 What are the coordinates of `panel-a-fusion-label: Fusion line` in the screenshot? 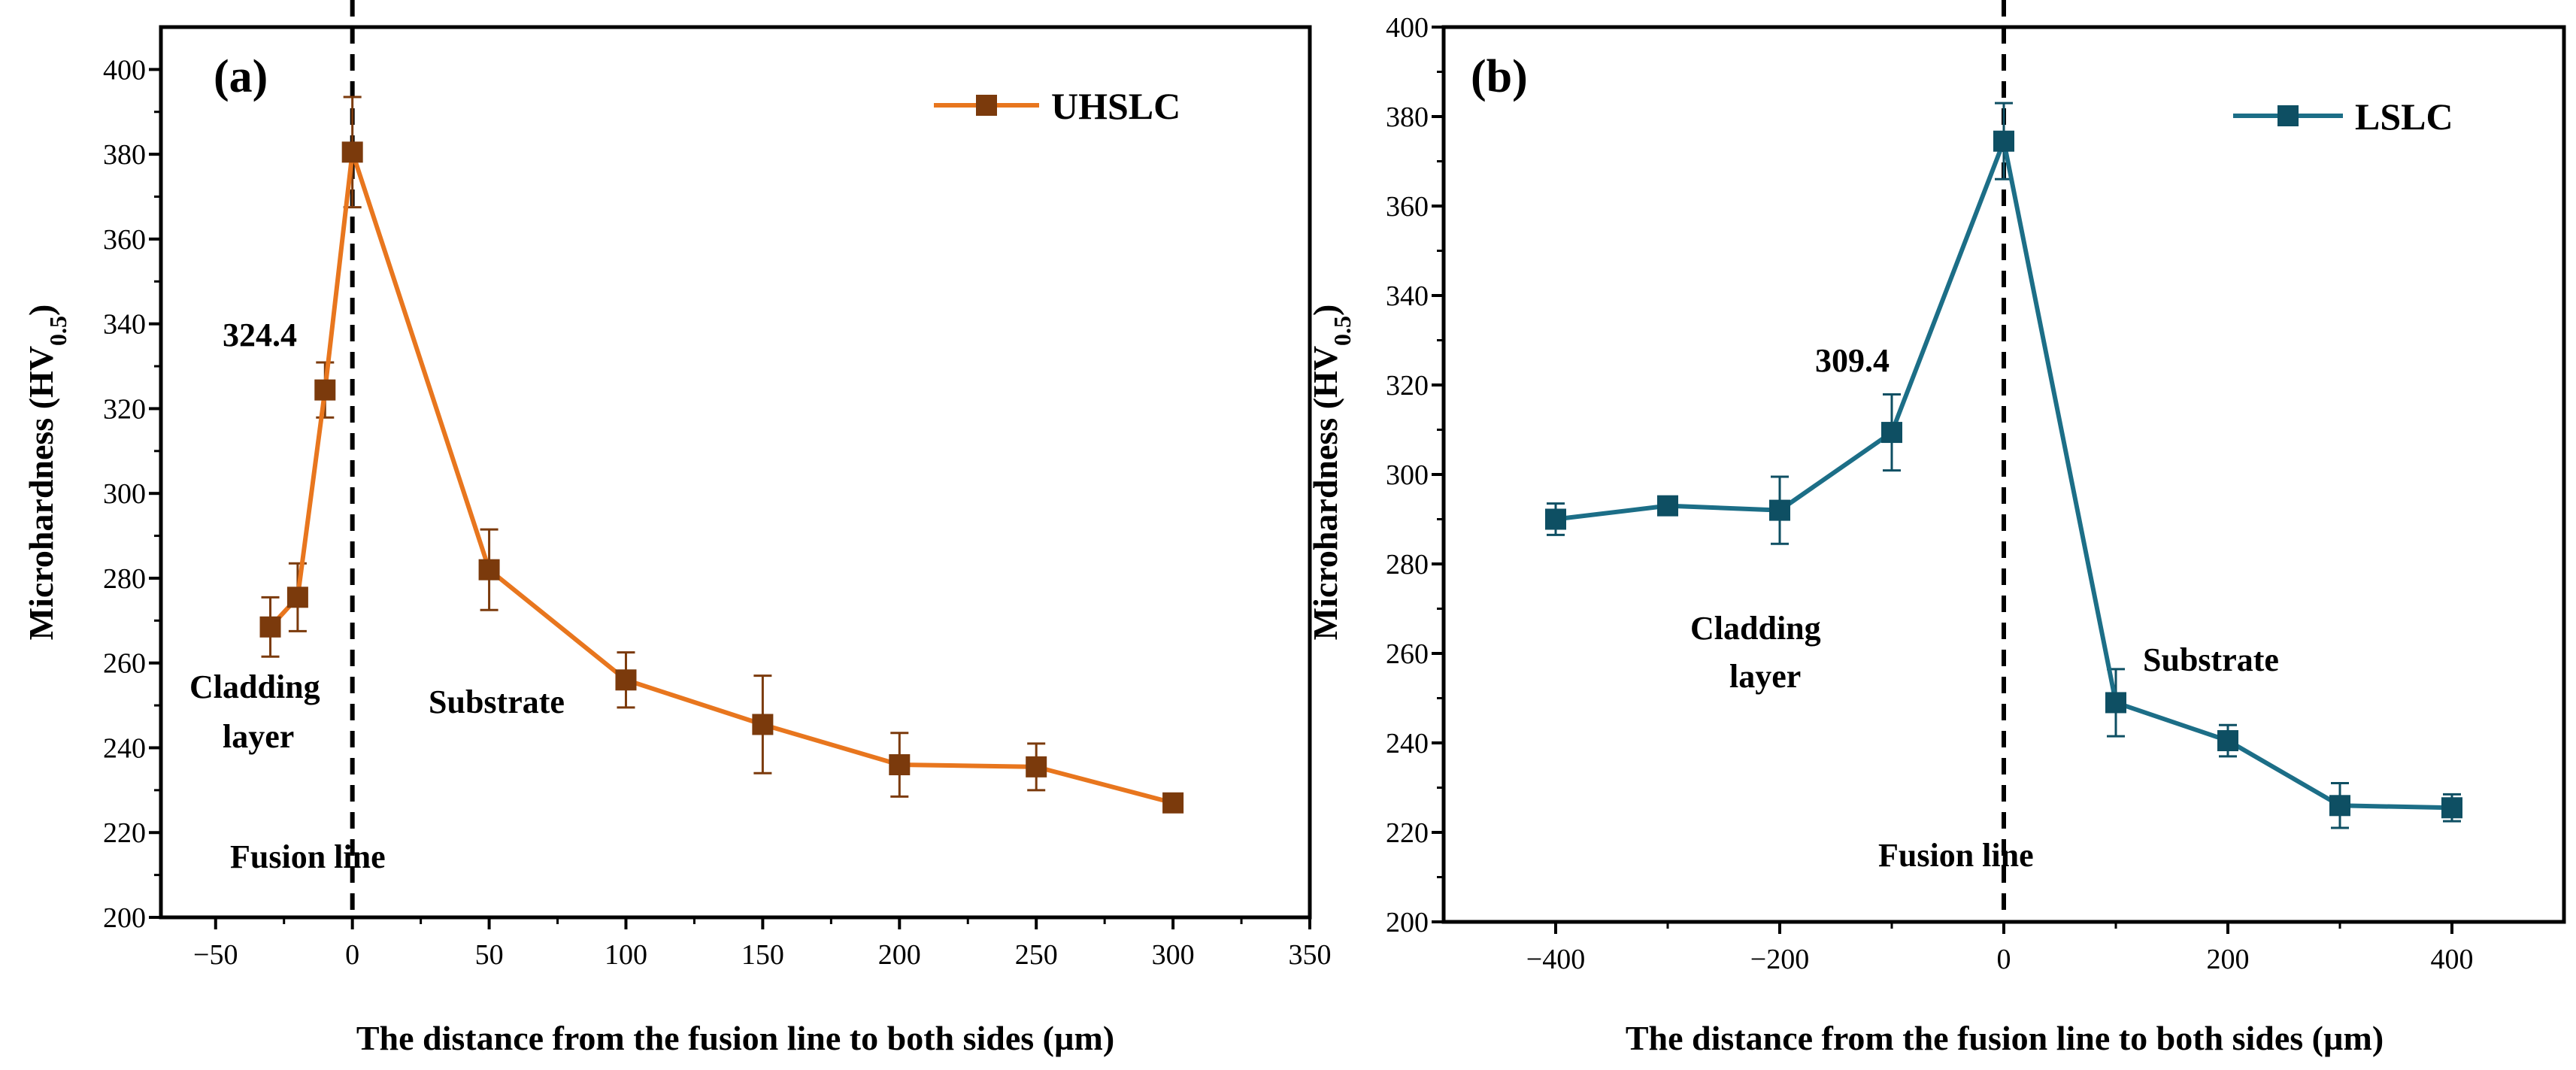 It's located at (308, 856).